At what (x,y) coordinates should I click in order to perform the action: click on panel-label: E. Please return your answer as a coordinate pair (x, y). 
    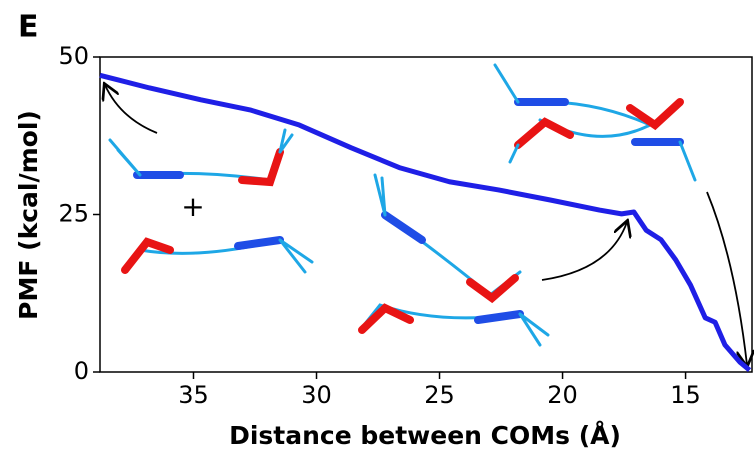
    Looking at the image, I should click on (28, 27).